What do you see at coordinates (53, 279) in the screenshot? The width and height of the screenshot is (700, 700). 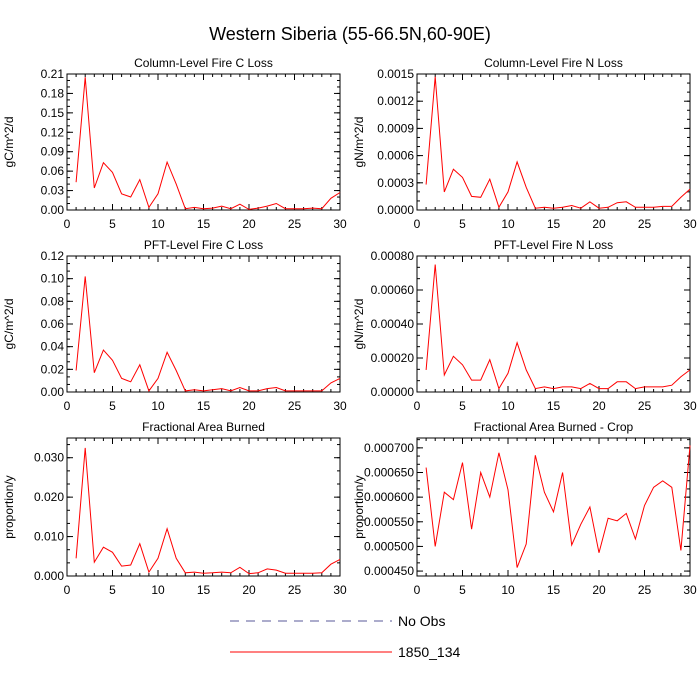 I see `y-tick-label: 0.10` at bounding box center [53, 279].